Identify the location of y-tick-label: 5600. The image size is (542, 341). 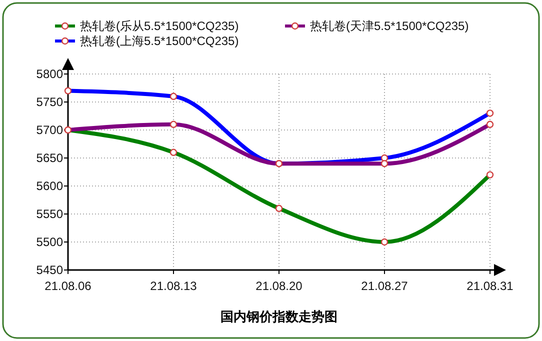
(50, 186).